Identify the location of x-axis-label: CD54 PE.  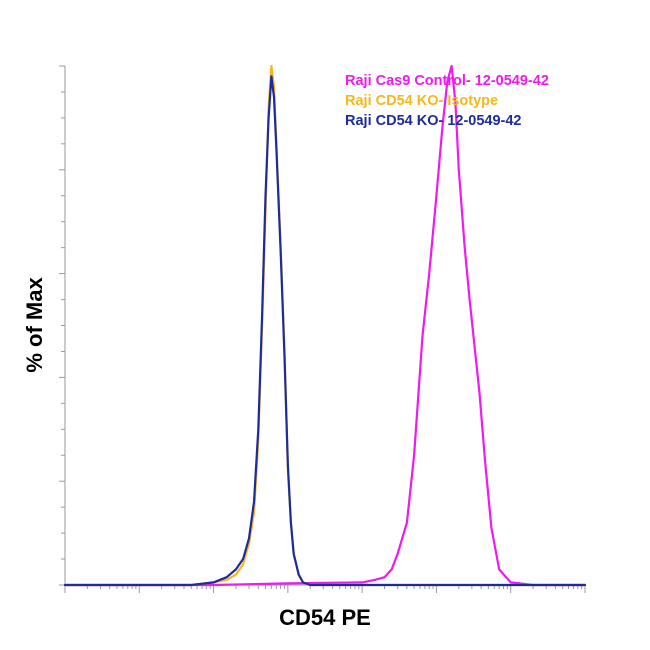
(325, 617).